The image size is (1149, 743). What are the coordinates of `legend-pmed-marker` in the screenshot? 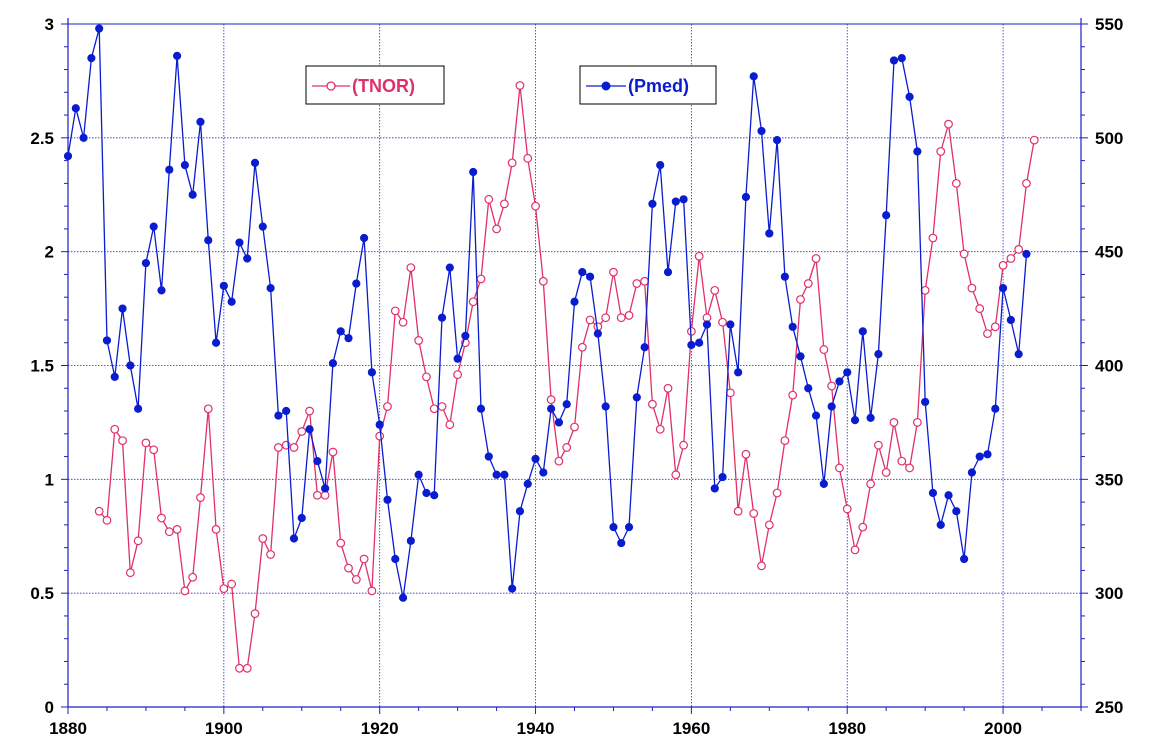 It's located at (606, 86).